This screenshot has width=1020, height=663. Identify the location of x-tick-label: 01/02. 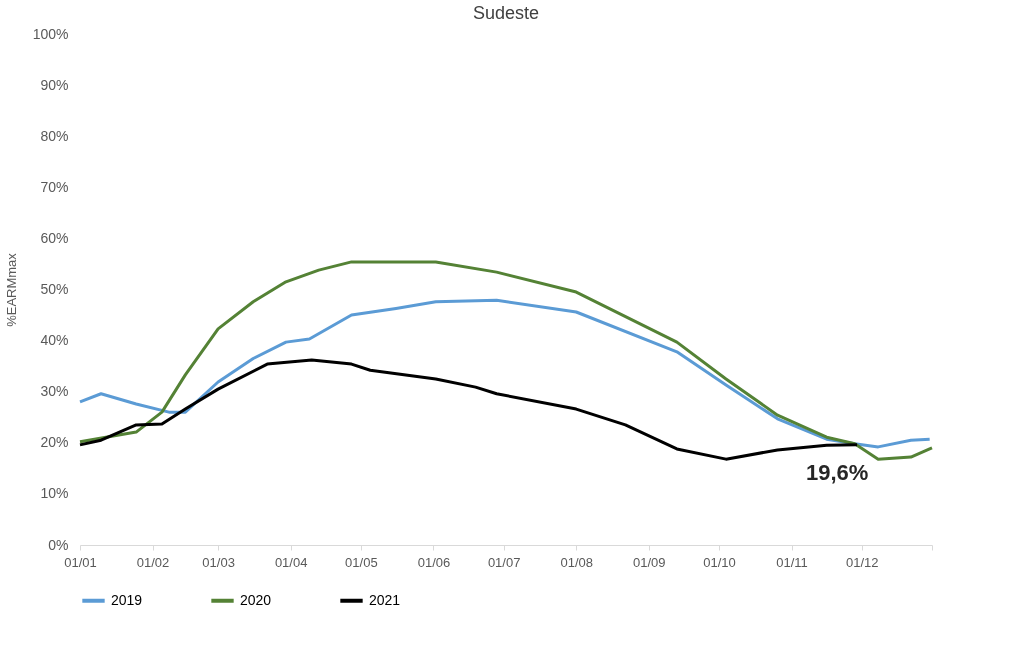
(153, 562).